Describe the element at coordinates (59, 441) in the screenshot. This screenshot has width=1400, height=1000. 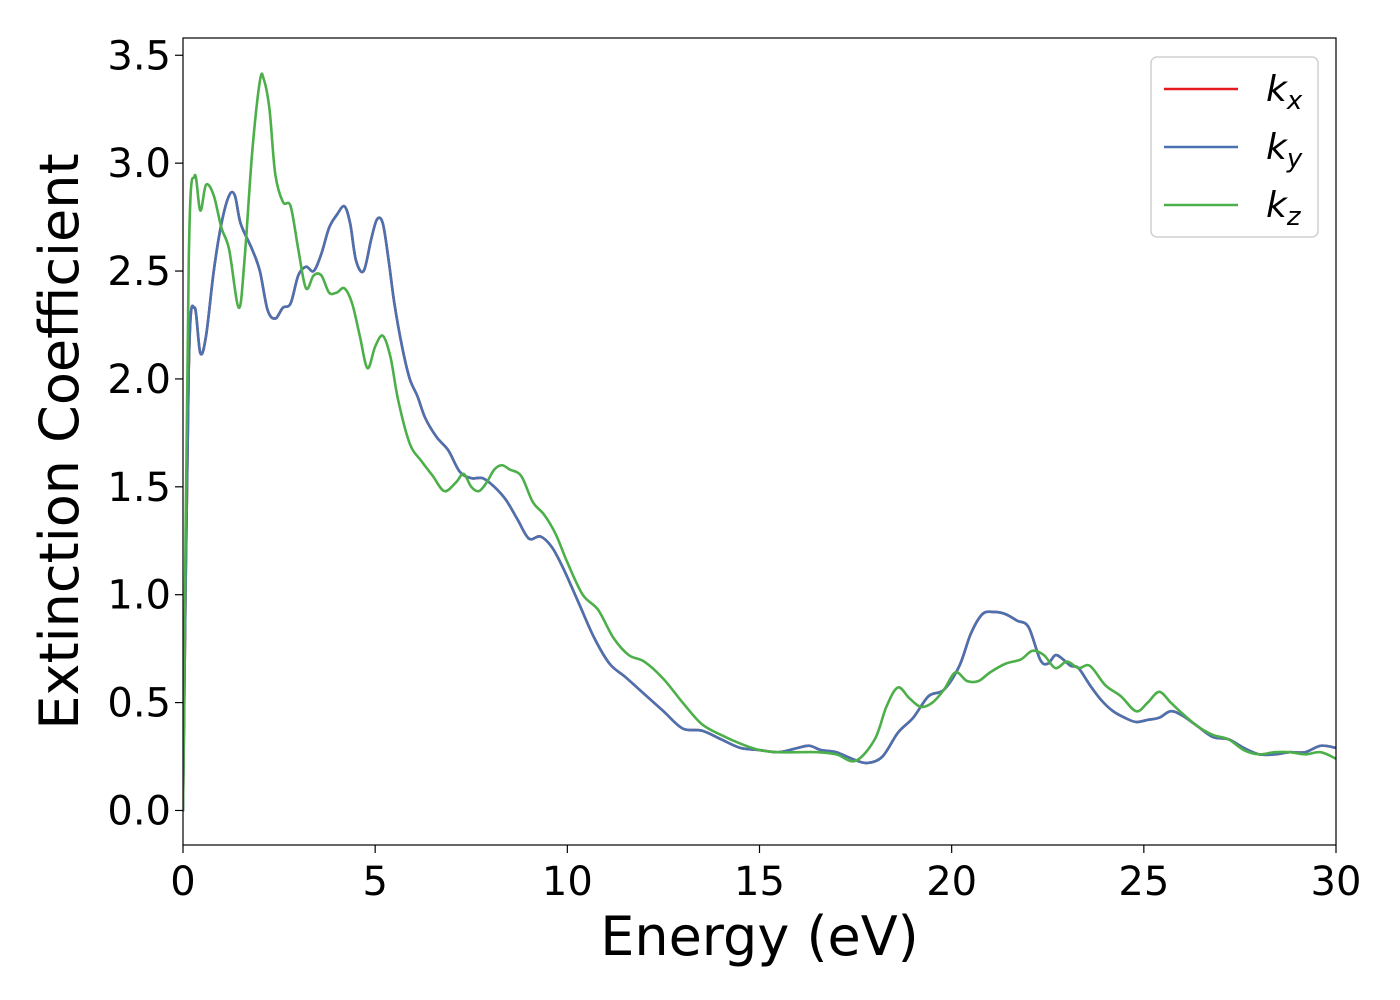
I see `y-axis-label: Extinction Coefficient` at that location.